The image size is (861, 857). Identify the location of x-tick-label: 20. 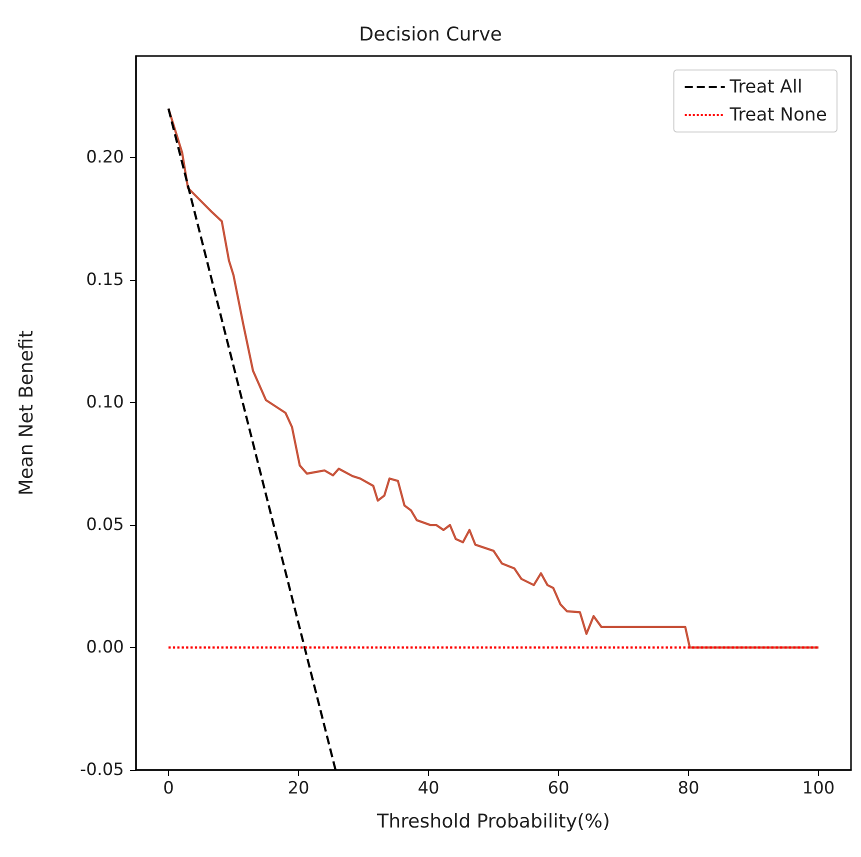
(299, 788).